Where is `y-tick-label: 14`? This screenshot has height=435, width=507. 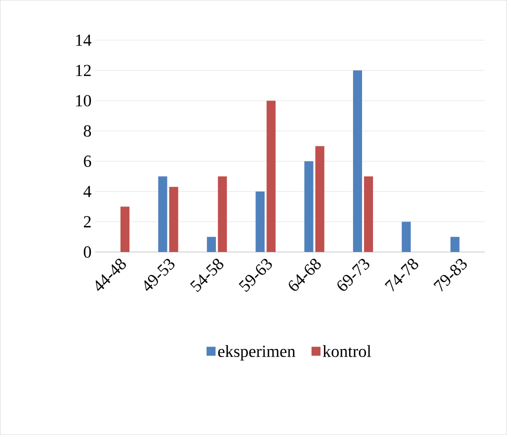
y-tick-label: 14 is located at coordinates (84, 40).